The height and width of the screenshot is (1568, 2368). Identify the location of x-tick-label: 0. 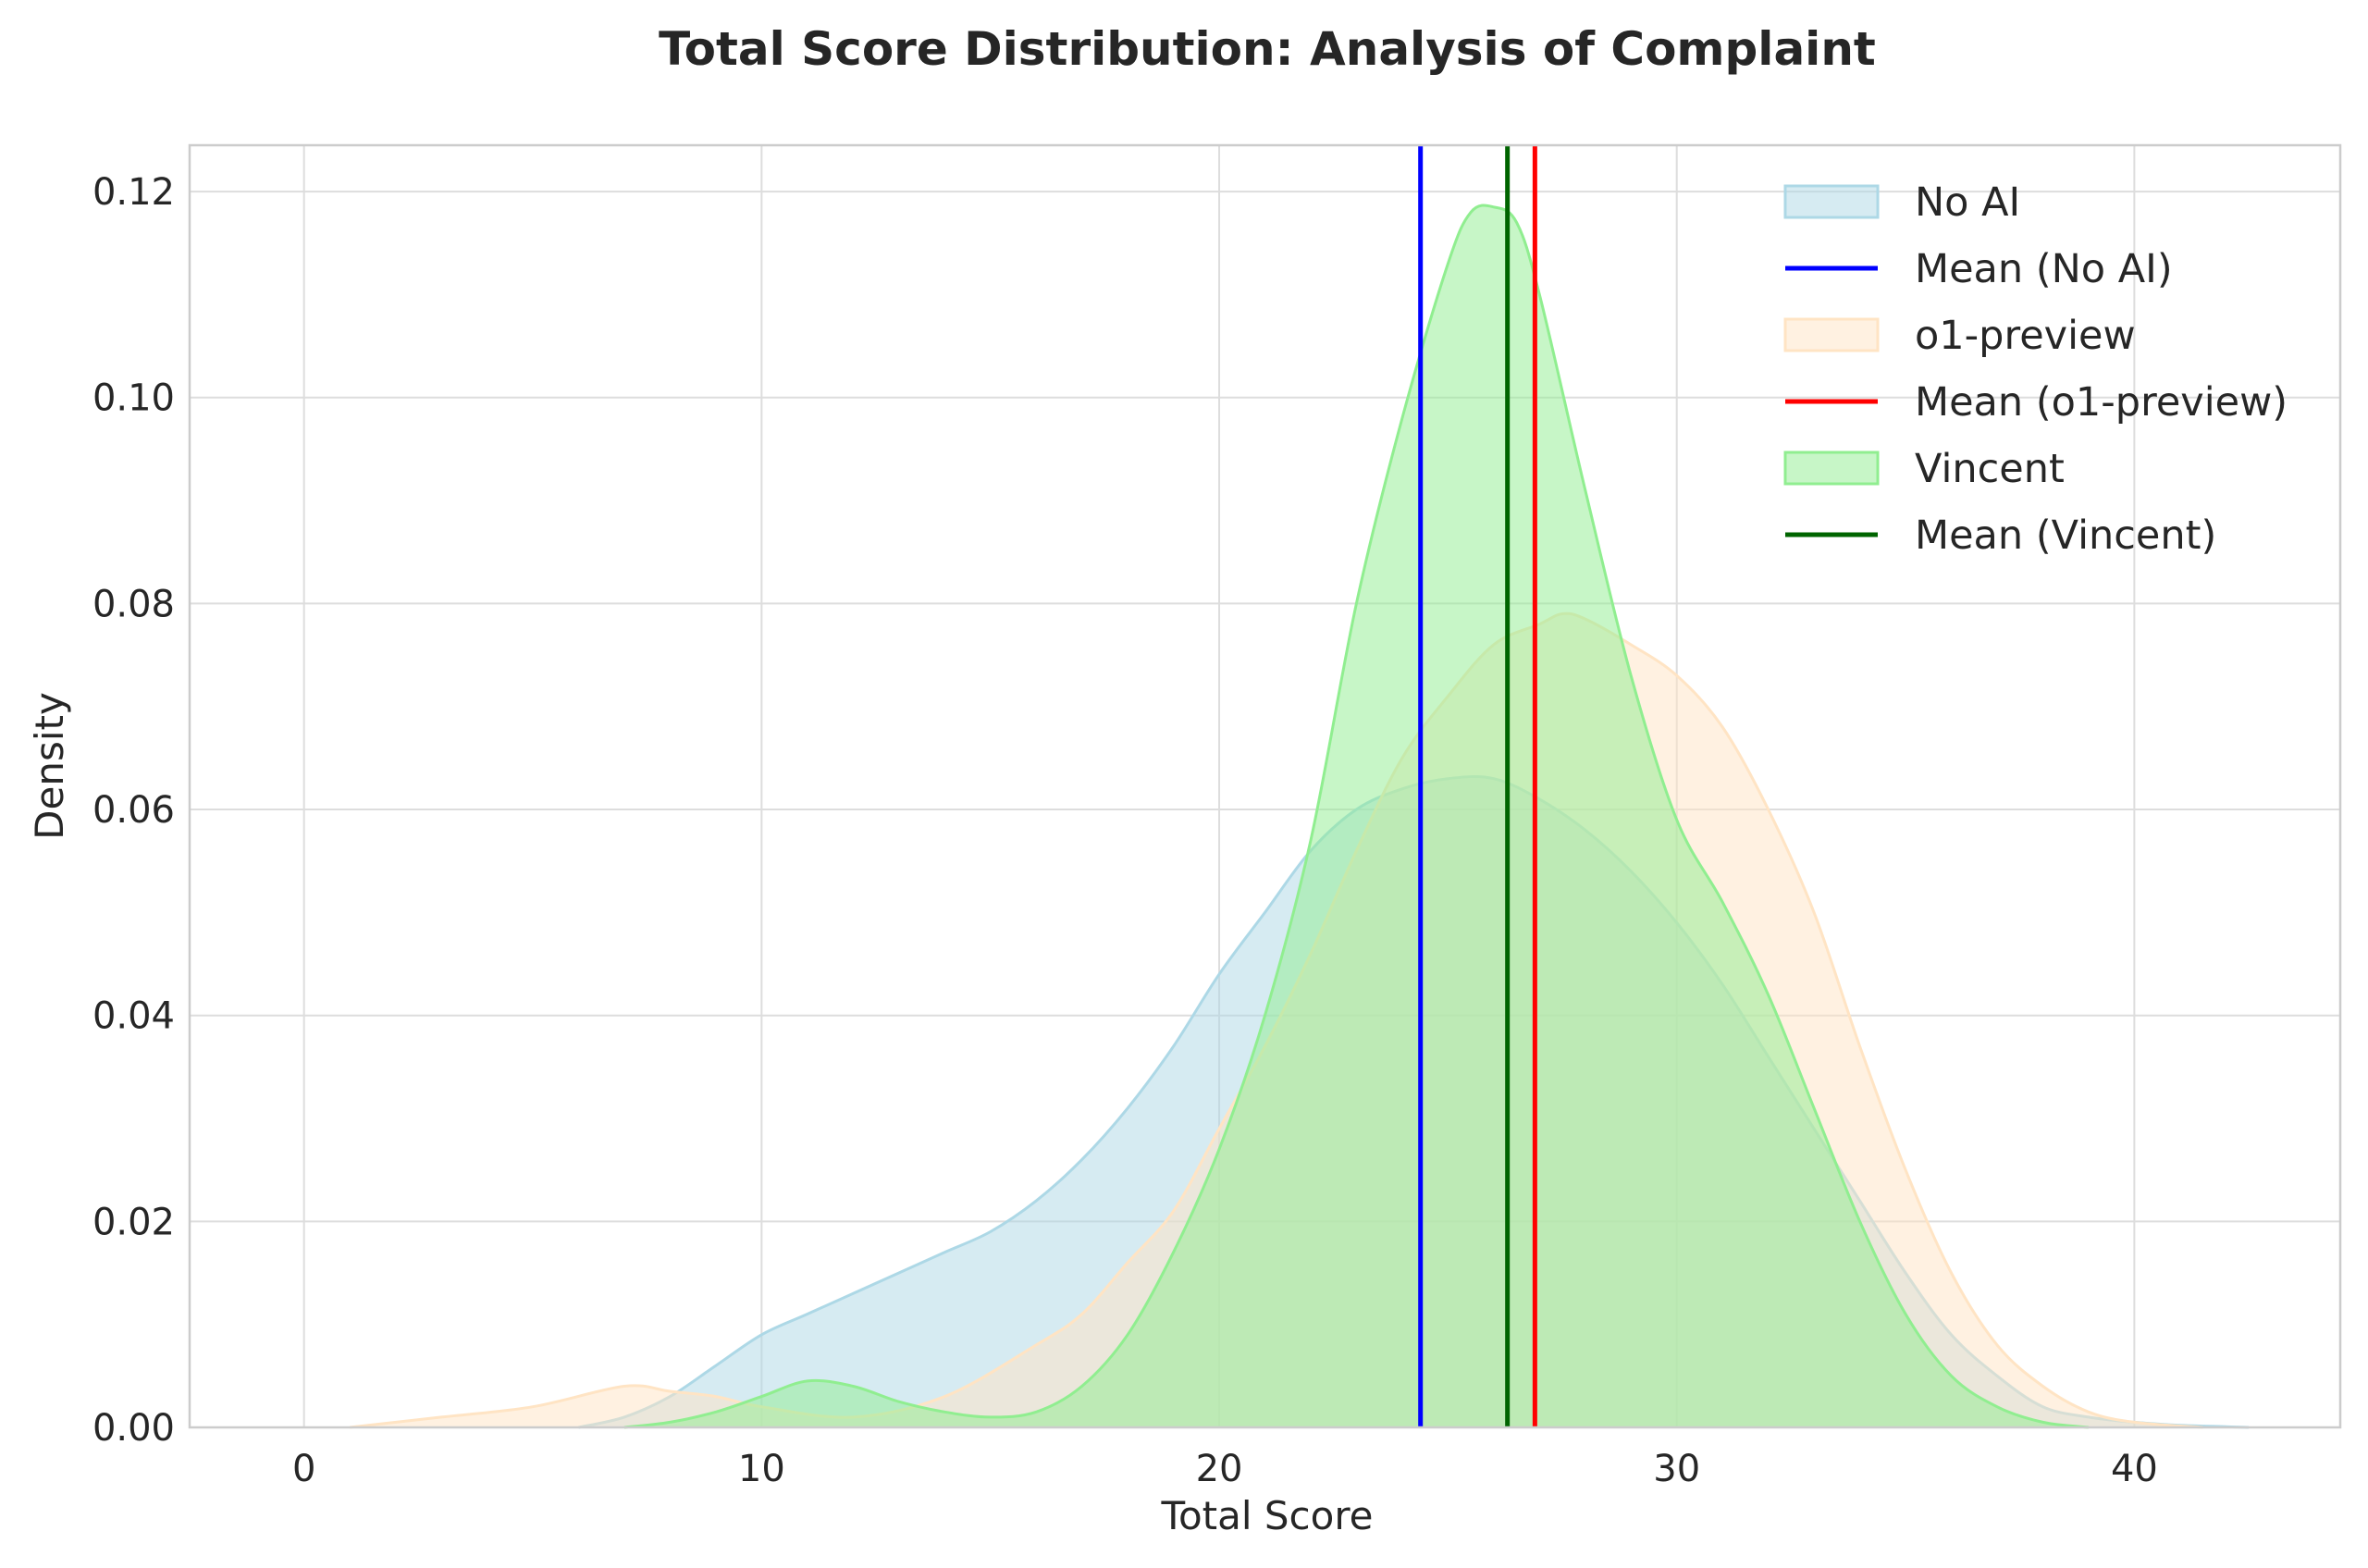
(304, 1469).